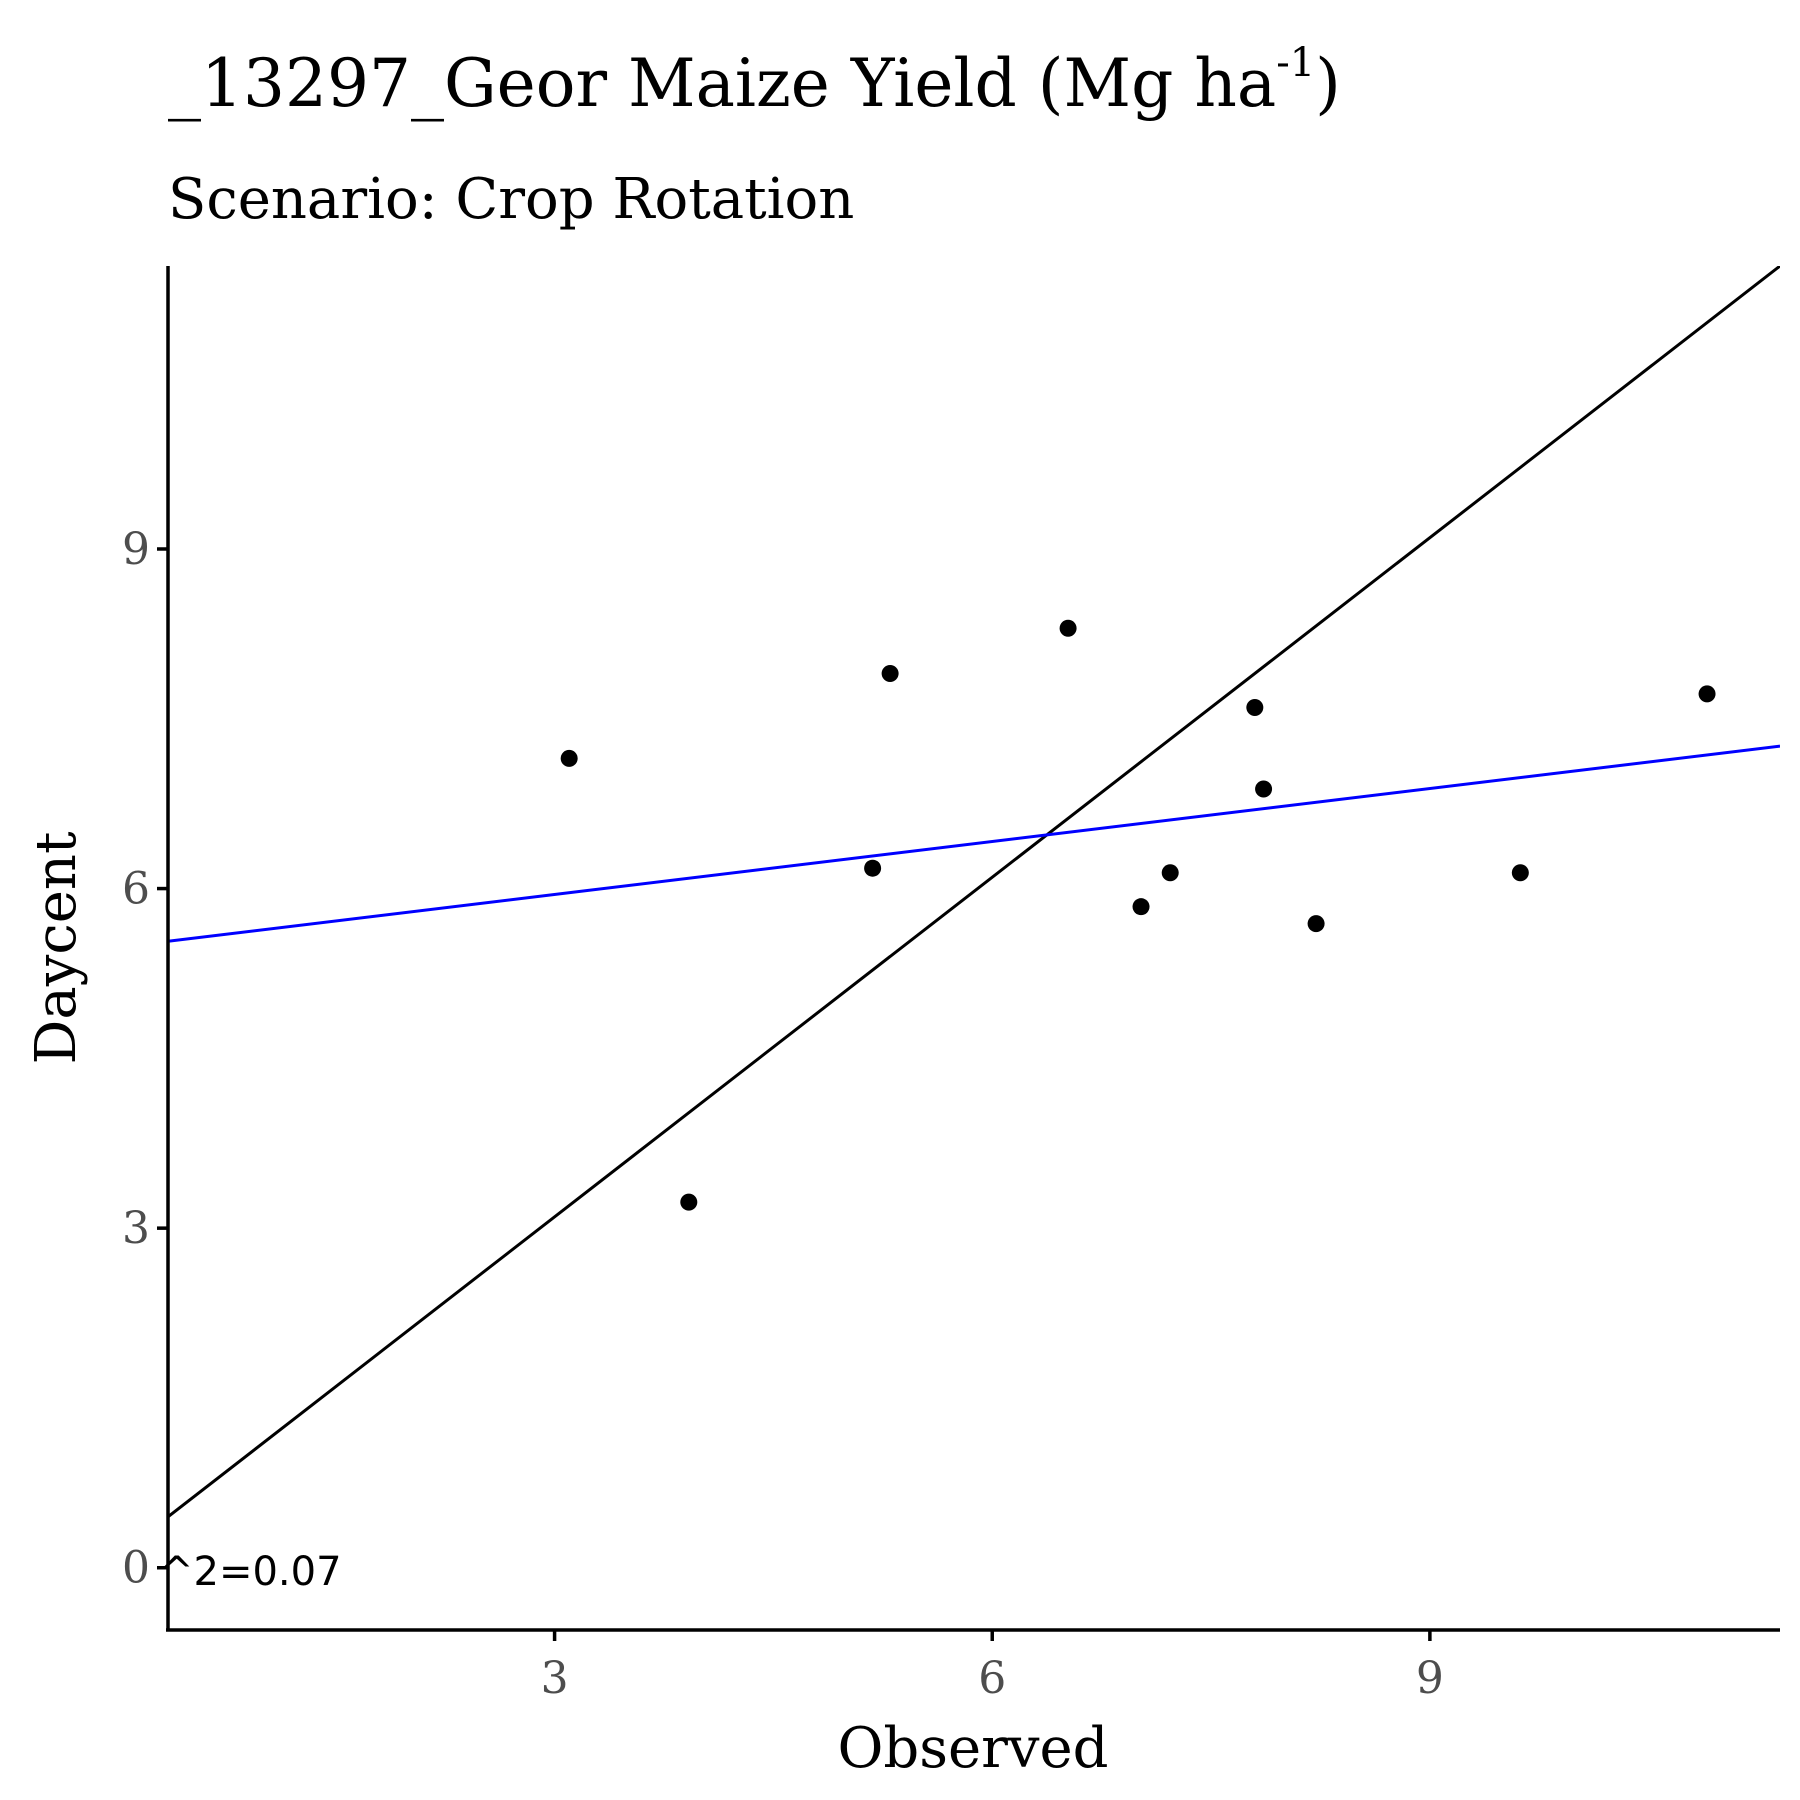 This screenshot has height=1800, width=1800. Describe the element at coordinates (722, 83) in the screenshot. I see `chart-title-main: _13297_Geor Maize Yield (Mg ha` at that location.